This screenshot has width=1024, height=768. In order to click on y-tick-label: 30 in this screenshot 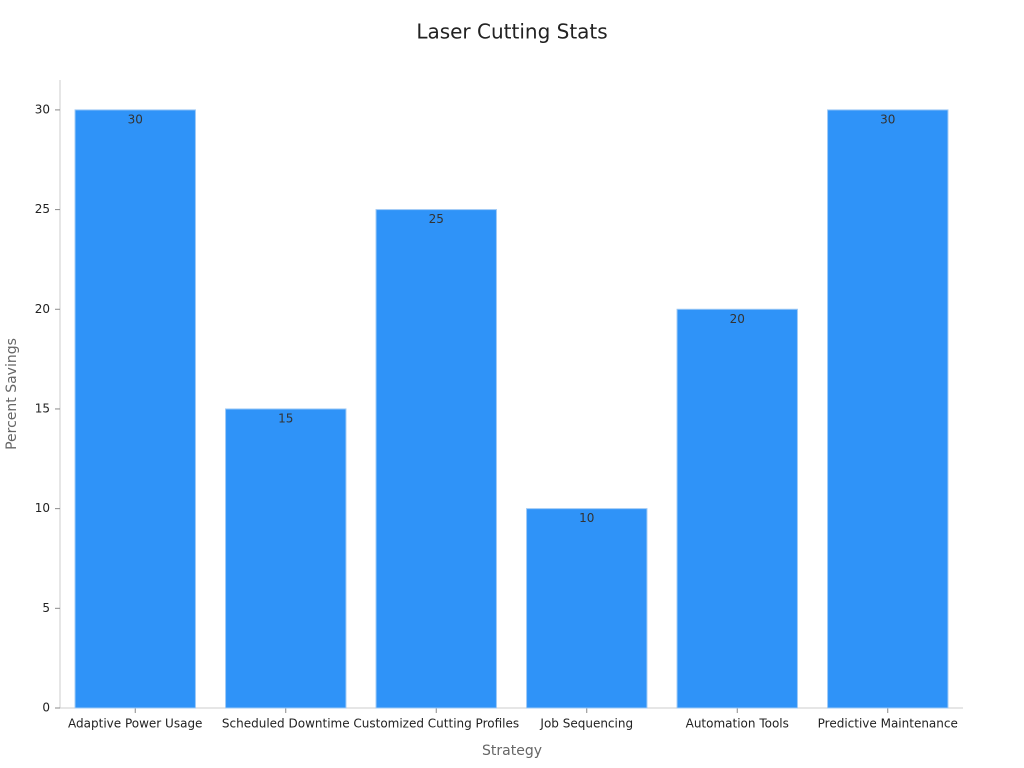, I will do `click(42, 109)`.